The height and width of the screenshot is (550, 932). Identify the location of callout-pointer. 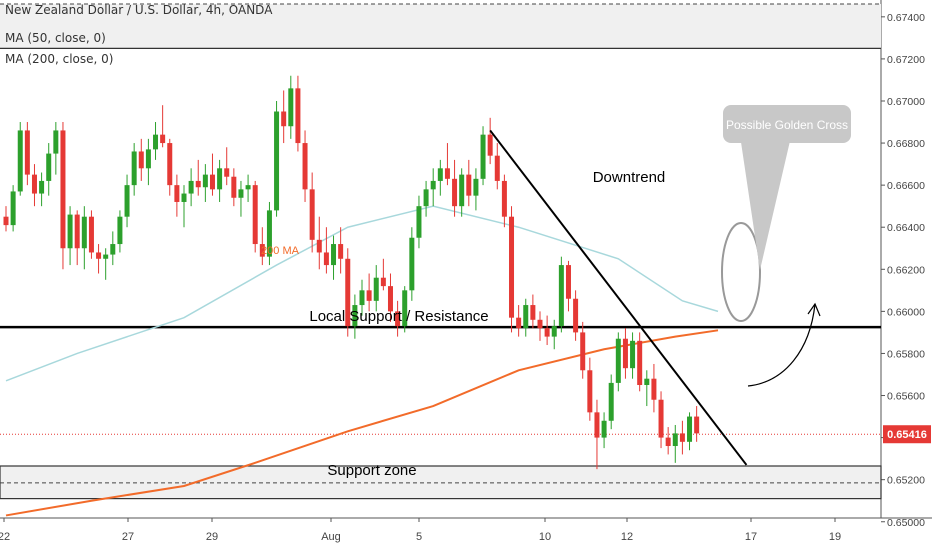
(764, 196).